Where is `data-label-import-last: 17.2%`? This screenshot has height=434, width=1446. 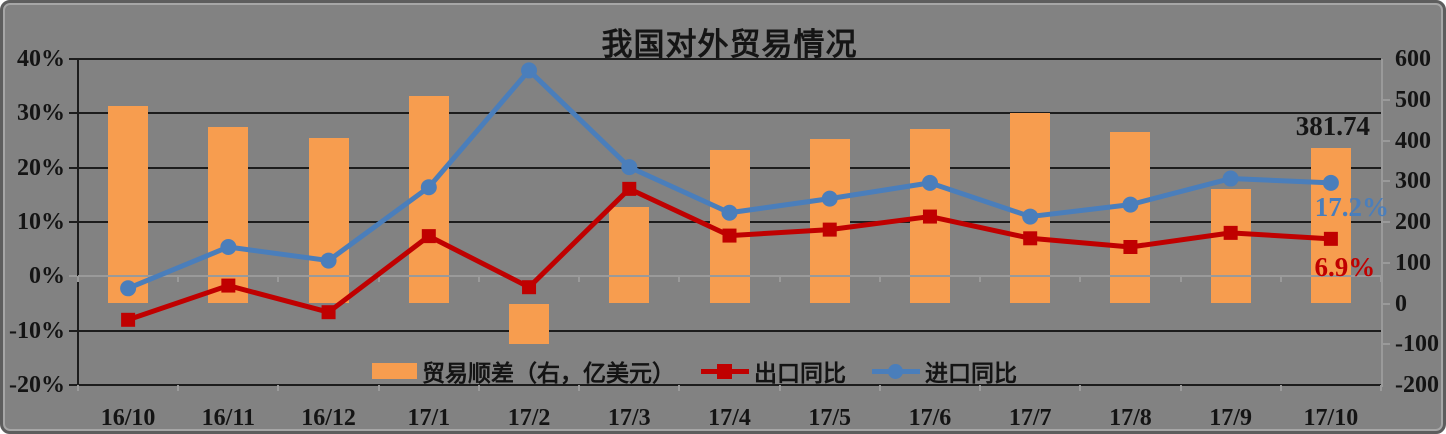
data-label-import-last: 17.2% is located at coordinates (1351, 206).